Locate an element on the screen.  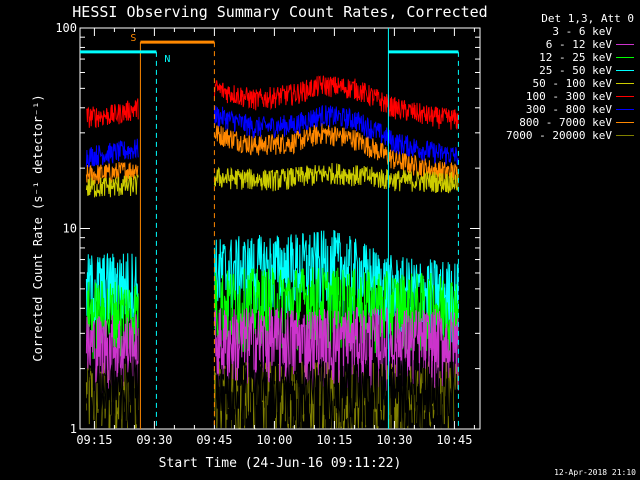
legend-header: Det 1,3, Att 0 is located at coordinates (587, 18).